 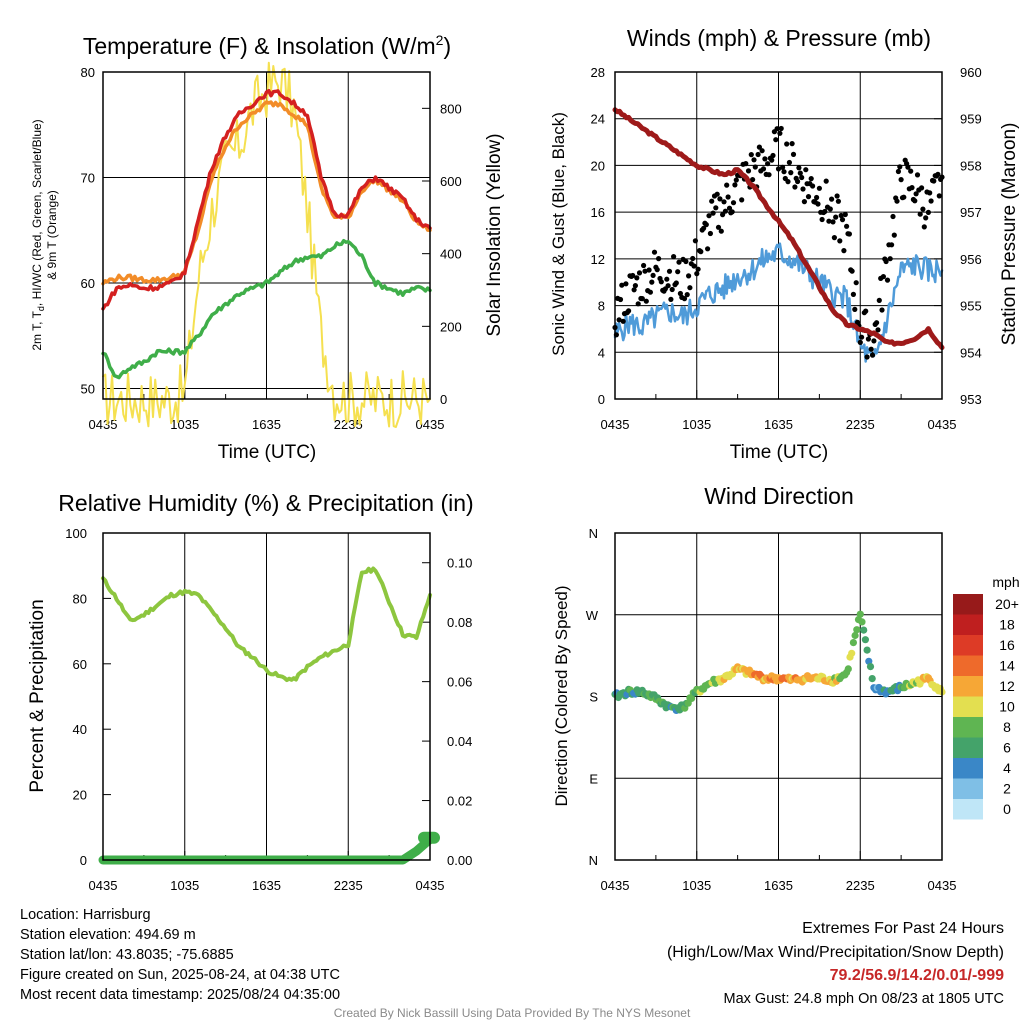 What do you see at coordinates (88, 388) in the screenshot?
I see `y-tick-label-left: 50` at bounding box center [88, 388].